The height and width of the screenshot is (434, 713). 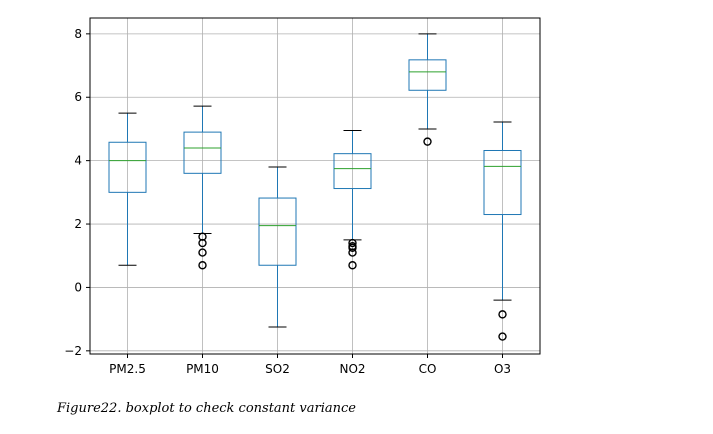 I want to click on y-tick-label: 4, so click(x=78, y=161).